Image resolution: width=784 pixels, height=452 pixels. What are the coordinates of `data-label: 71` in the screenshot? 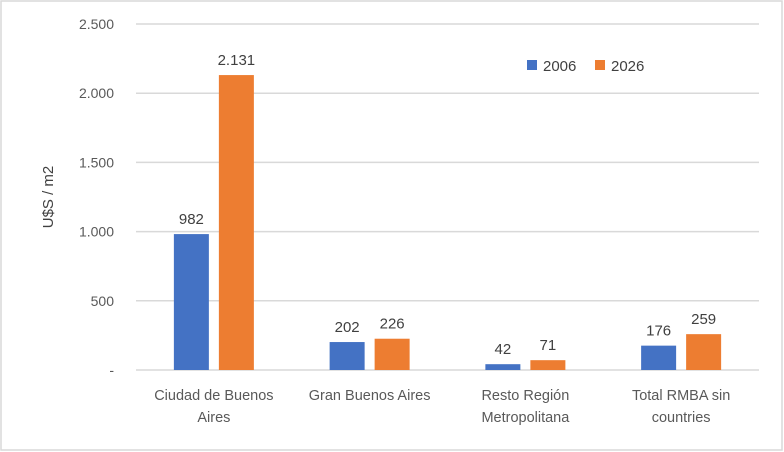 It's located at (548, 345).